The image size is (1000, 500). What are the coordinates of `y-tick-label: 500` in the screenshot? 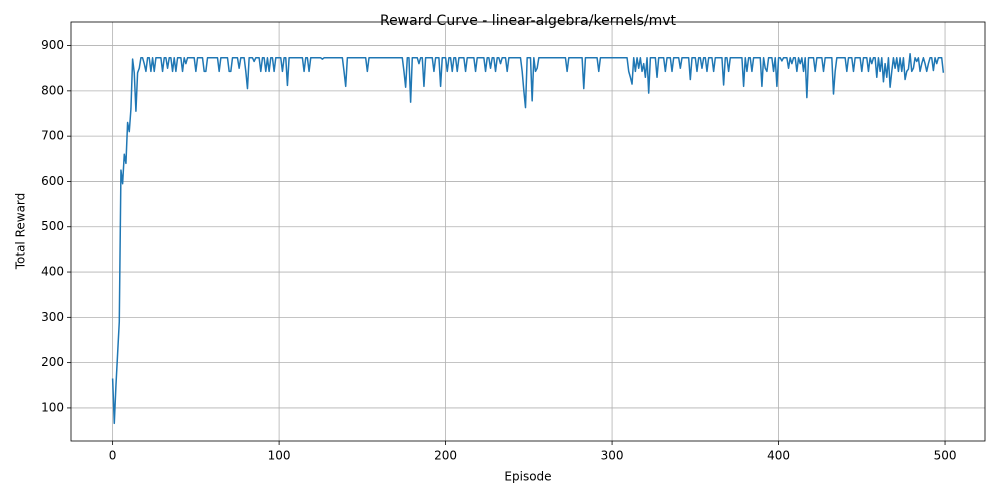 It's located at (52, 226).